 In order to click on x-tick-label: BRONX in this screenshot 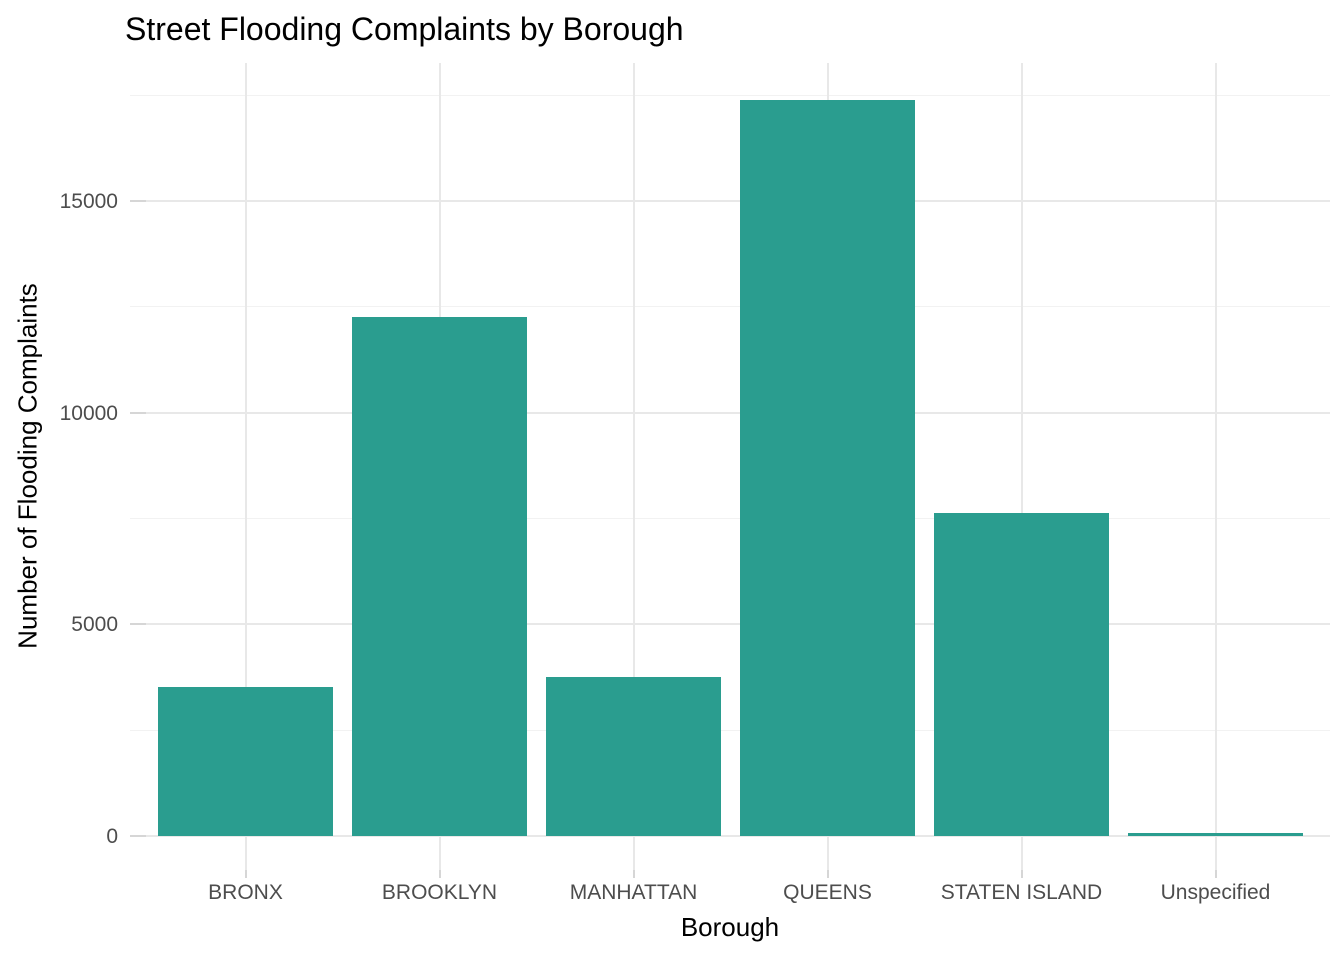, I will do `click(245, 892)`.